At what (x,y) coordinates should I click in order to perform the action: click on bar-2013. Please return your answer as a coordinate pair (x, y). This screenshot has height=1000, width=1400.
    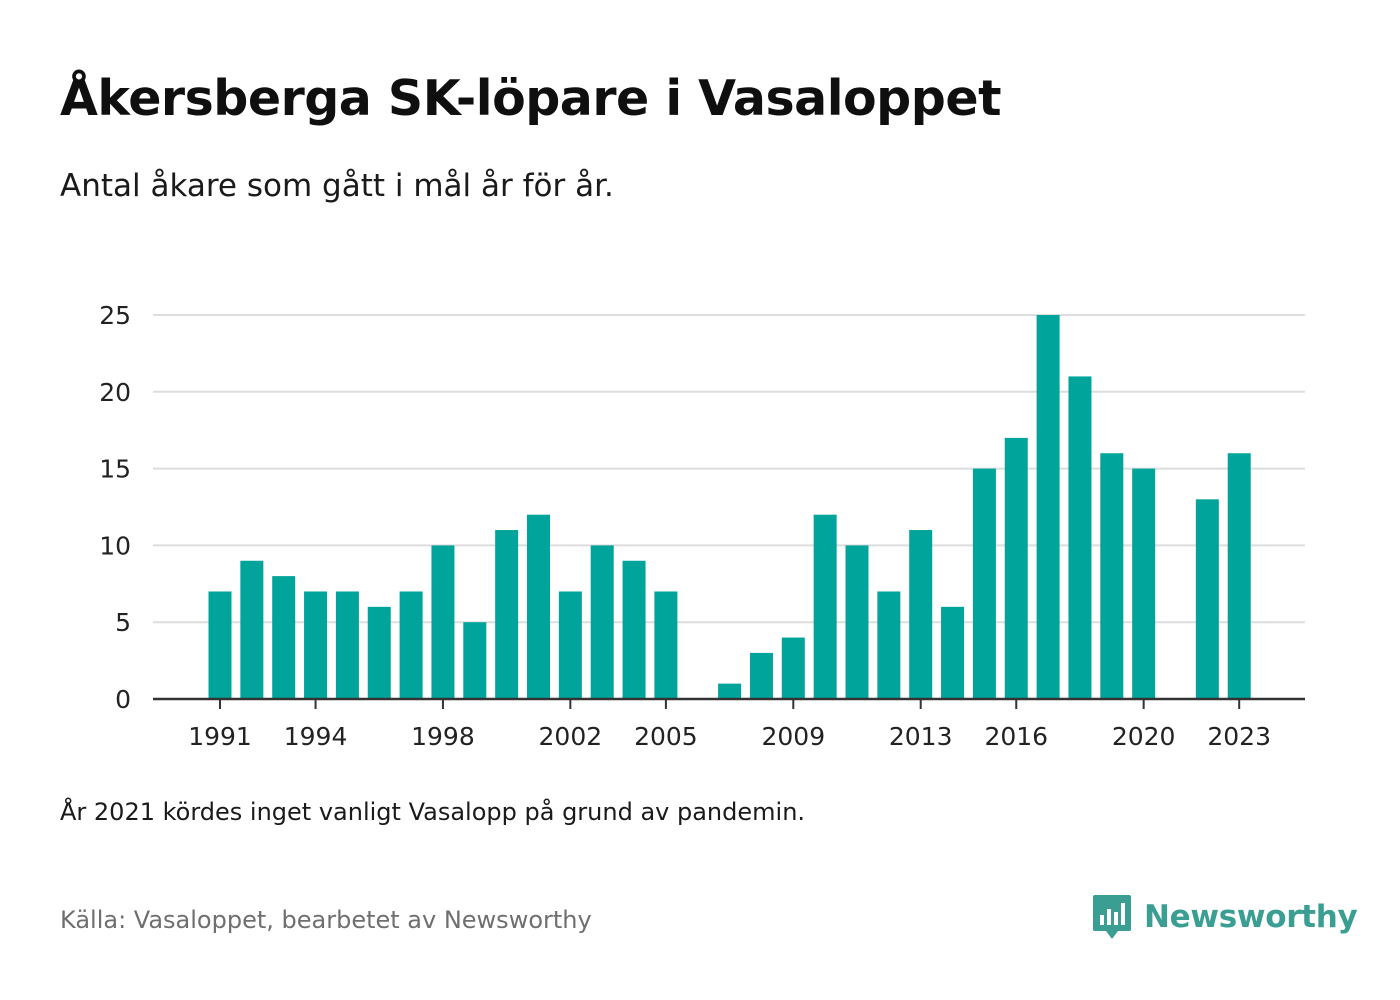
    Looking at the image, I should click on (921, 614).